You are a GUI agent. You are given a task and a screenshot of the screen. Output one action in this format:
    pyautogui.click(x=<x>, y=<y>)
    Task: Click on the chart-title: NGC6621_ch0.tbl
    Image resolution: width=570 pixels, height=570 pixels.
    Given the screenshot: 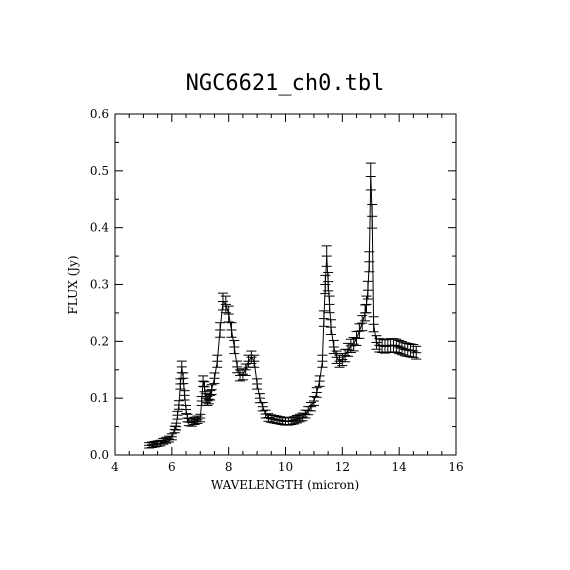 What is the action you would take?
    pyautogui.click(x=285, y=83)
    